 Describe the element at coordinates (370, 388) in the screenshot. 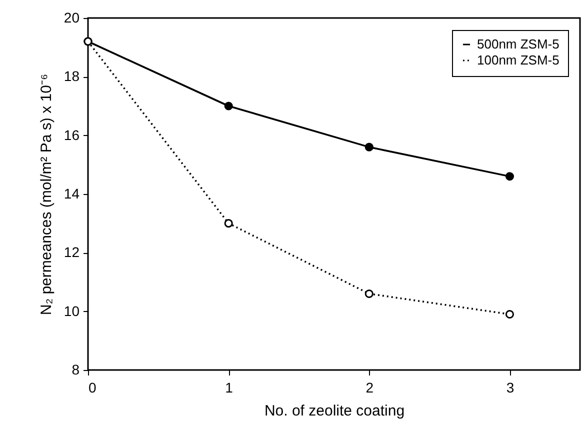

I see `x-tick-label: 2` at that location.